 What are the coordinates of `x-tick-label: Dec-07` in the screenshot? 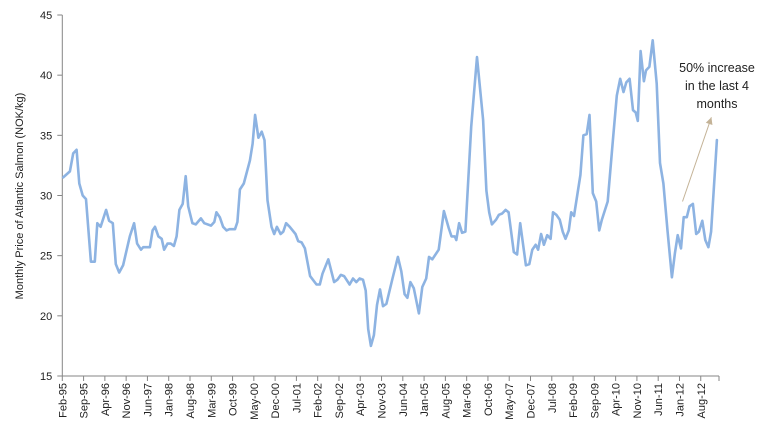 It's located at (532, 400).